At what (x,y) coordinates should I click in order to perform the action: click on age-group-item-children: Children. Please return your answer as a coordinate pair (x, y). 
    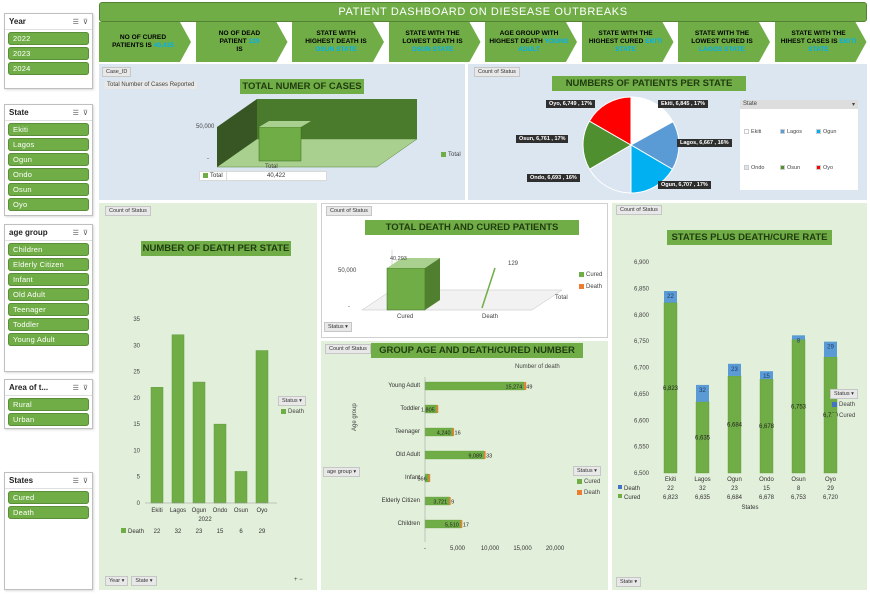
    Looking at the image, I should click on (48, 249).